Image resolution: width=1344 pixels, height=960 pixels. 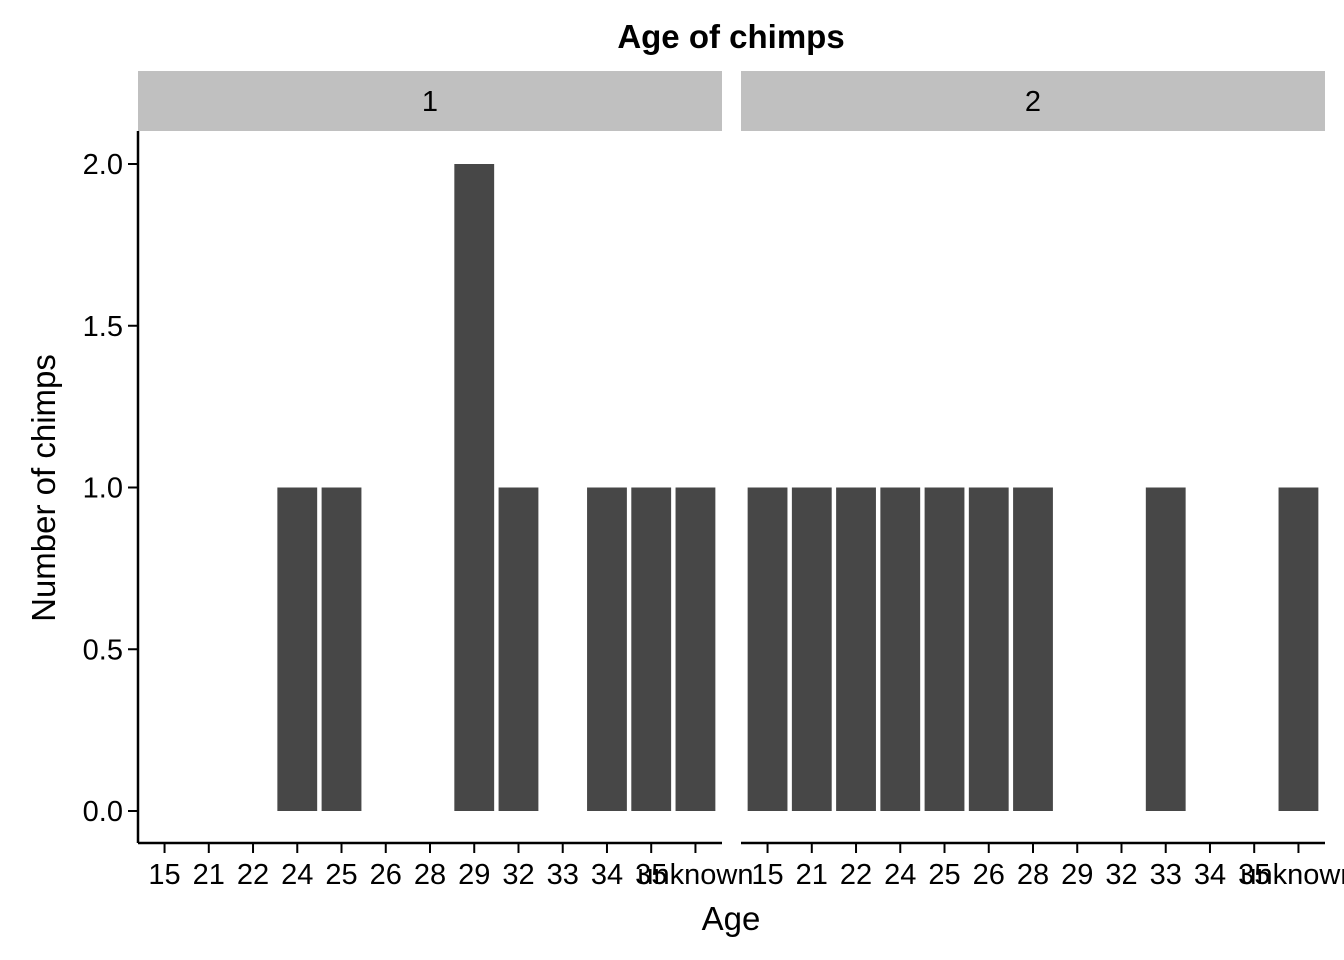 I want to click on y-tick-label: 1.0, so click(x=103, y=489).